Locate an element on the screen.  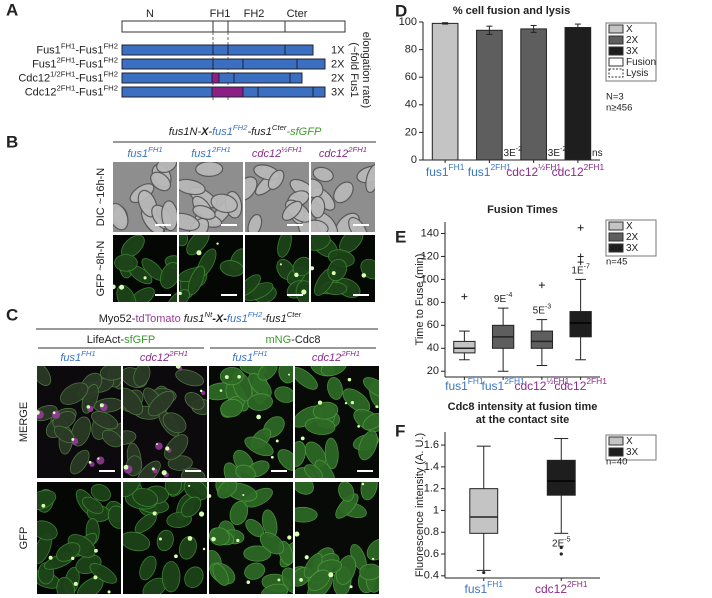
construct-name: Fus12FH1-Fus1FH2 is located at coordinates (75, 62).